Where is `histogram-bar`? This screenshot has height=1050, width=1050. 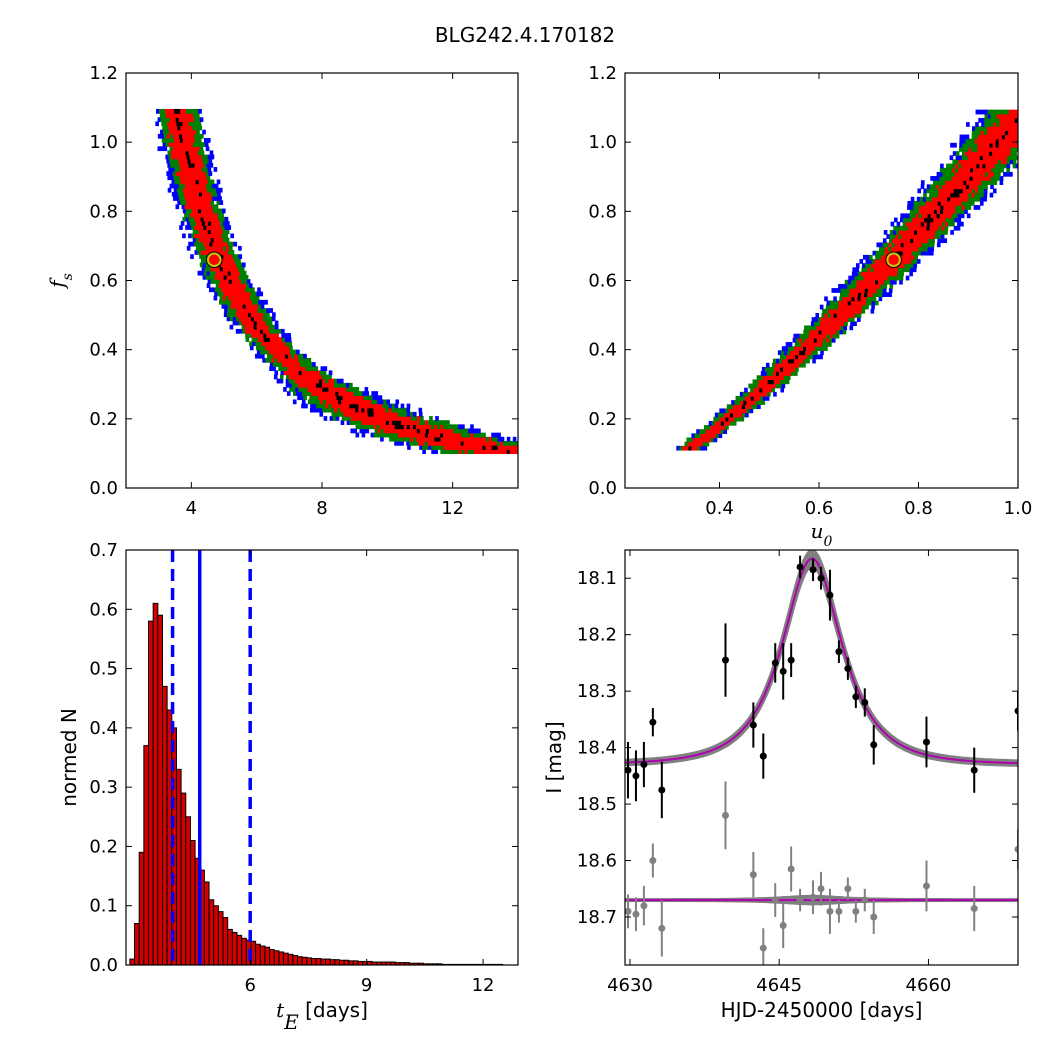
histogram-bar is located at coordinates (160, 789).